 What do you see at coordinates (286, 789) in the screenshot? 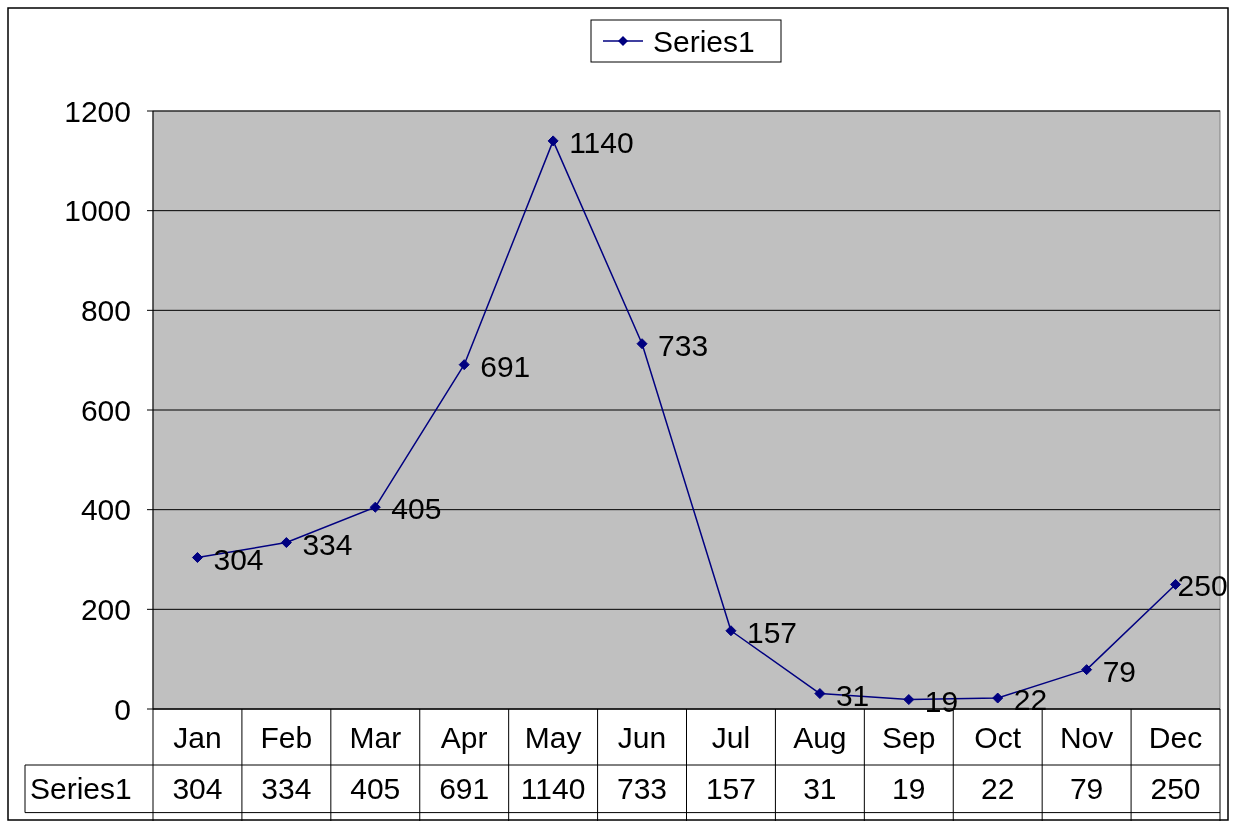
I see `data-label: 334` at bounding box center [286, 789].